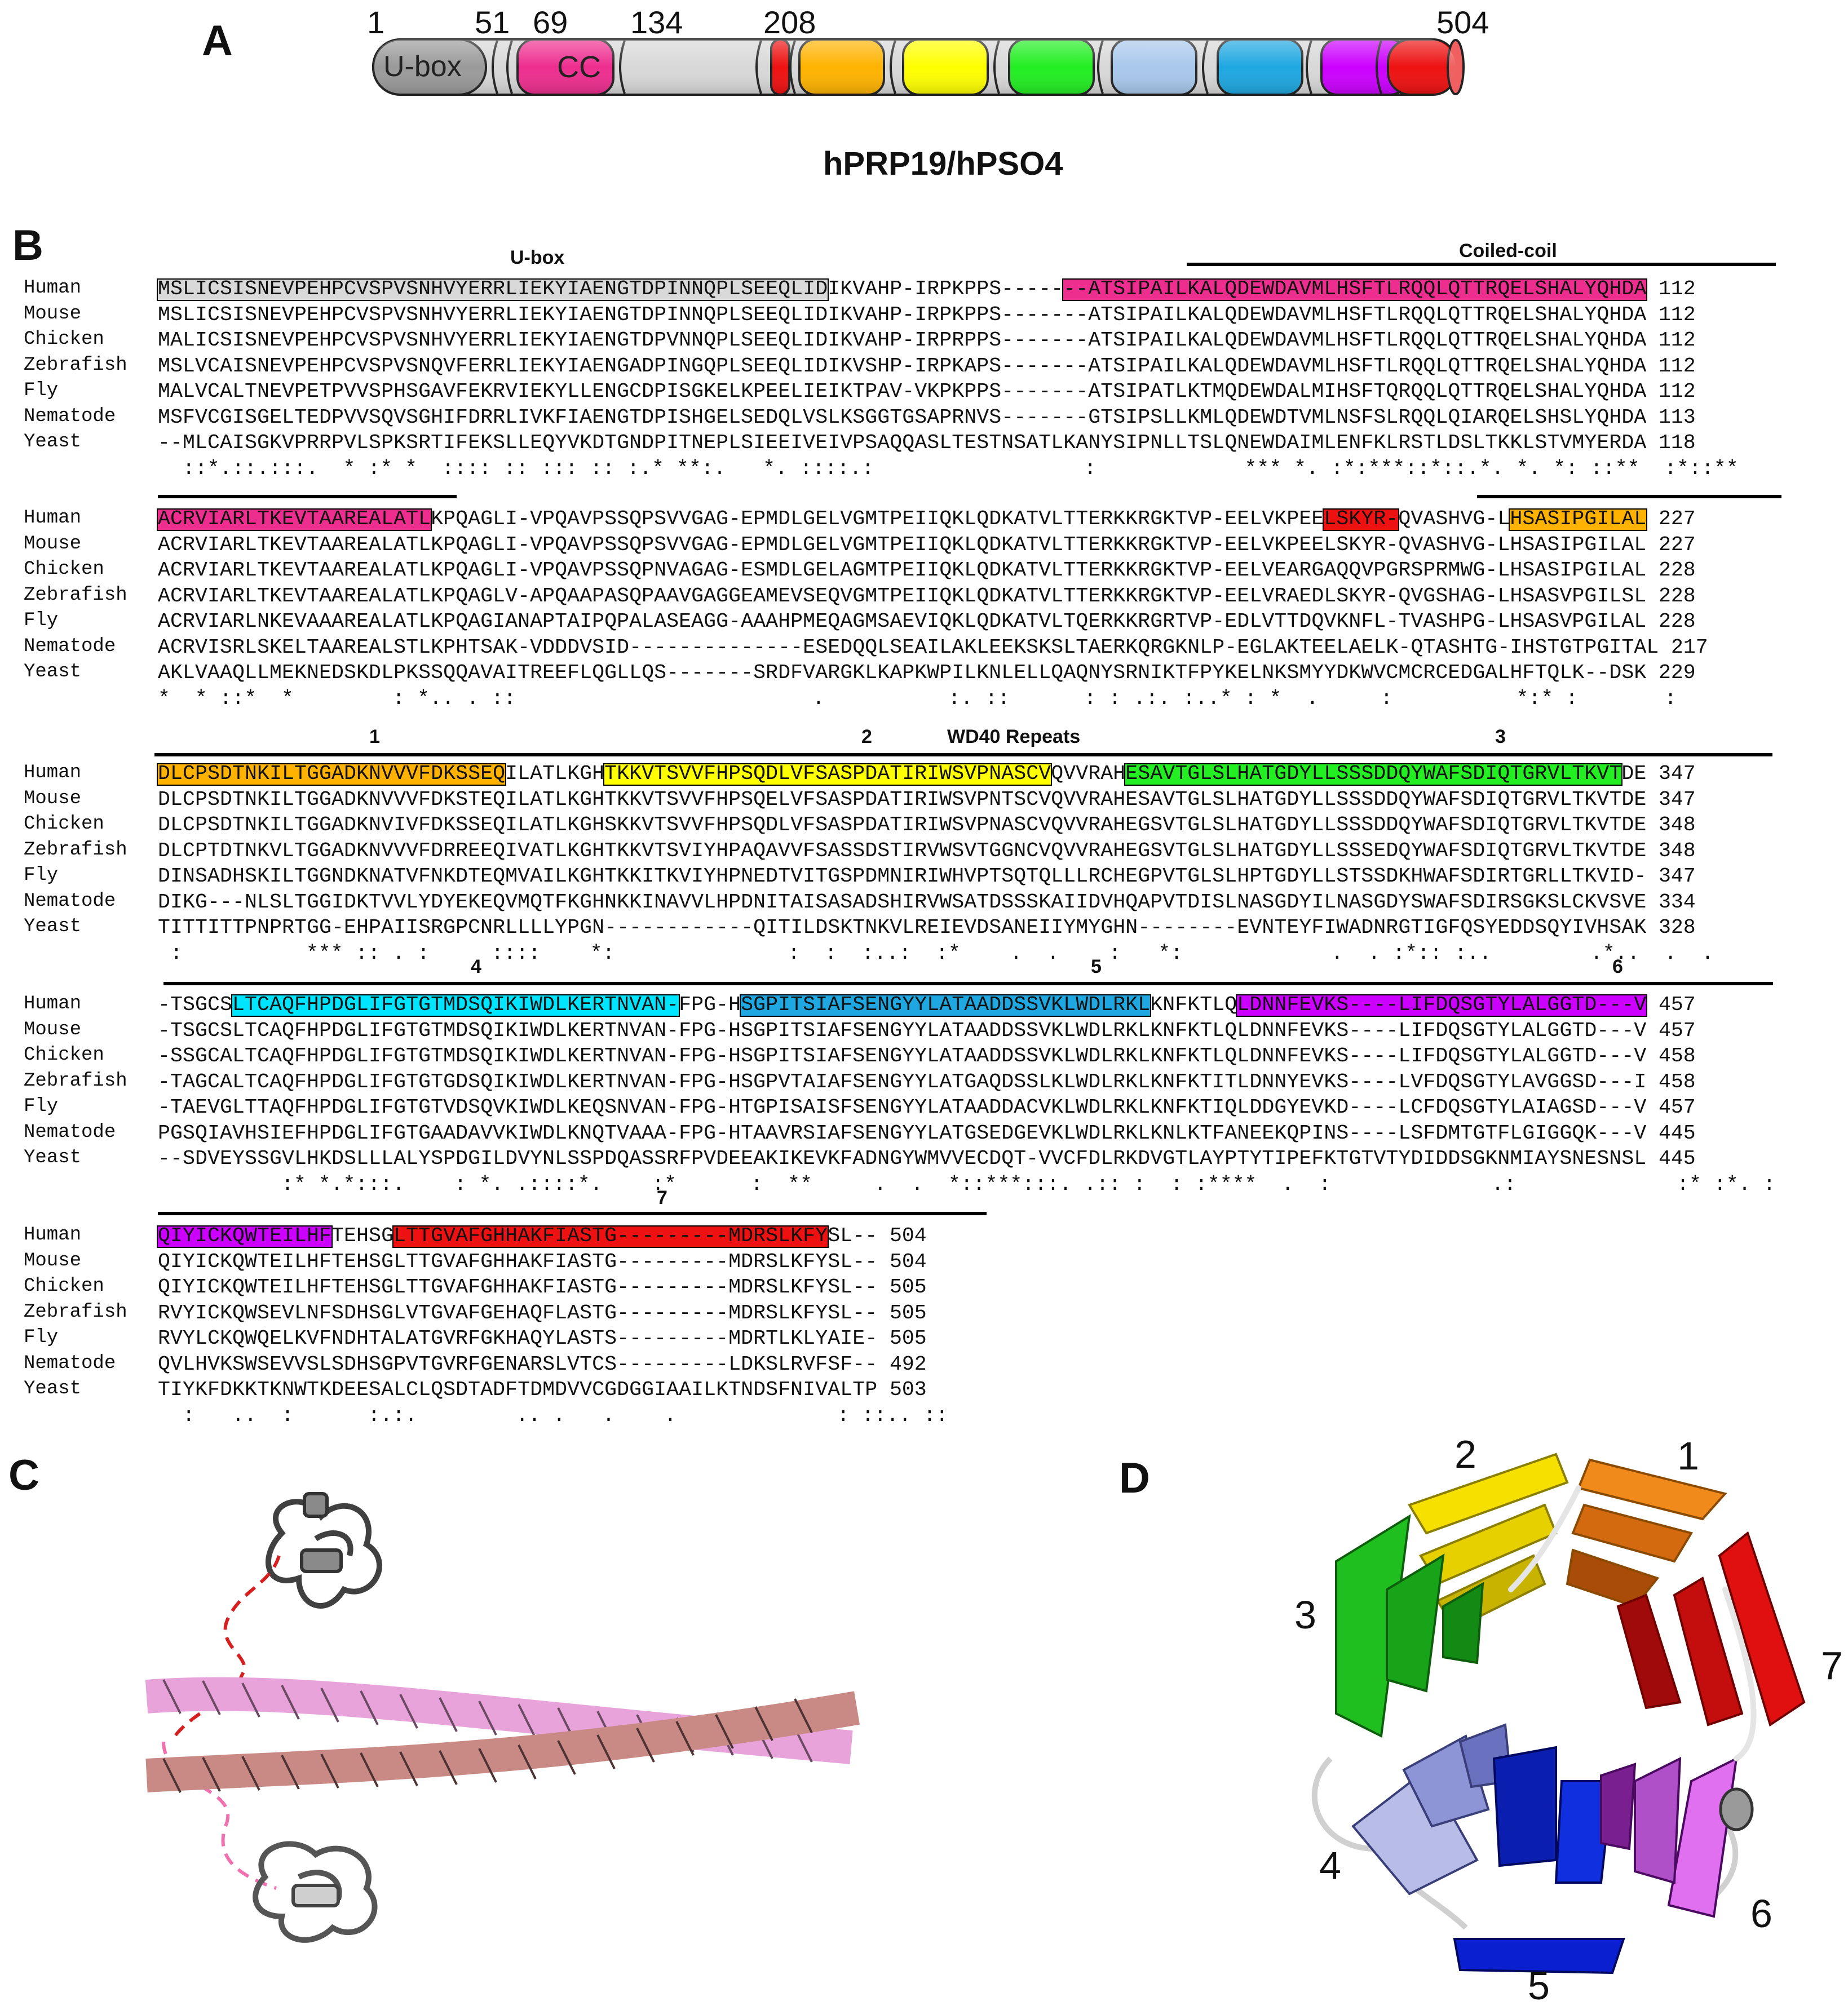 The image size is (1848, 2010). Describe the element at coordinates (376, 22) in the screenshot. I see `pos-1: 1` at that location.